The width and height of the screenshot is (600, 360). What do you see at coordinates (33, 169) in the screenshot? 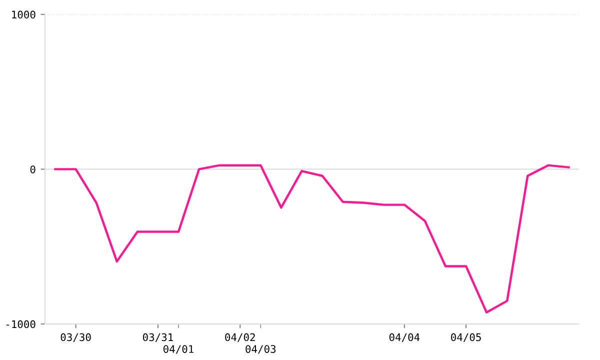
I see `y-tick-label: 0` at bounding box center [33, 169].